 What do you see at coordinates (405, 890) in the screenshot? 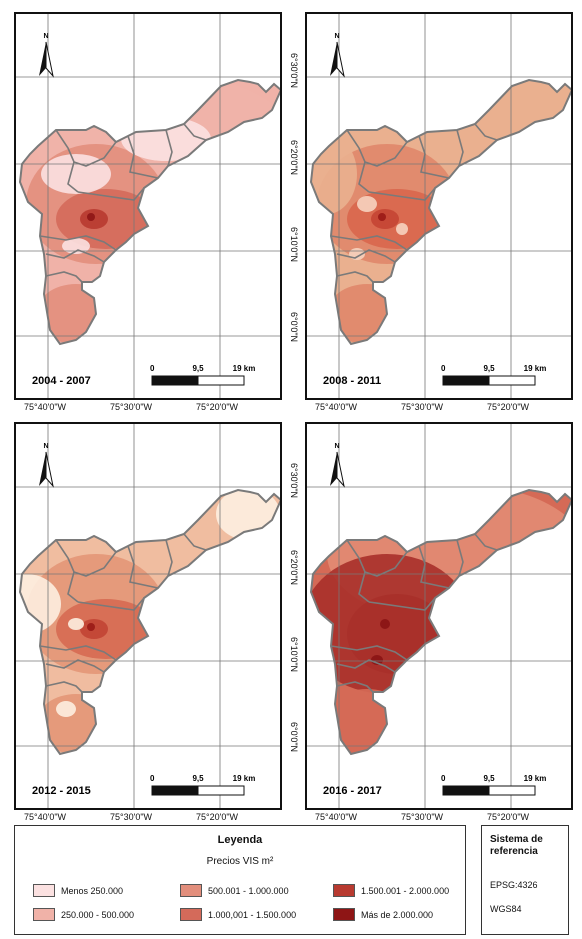
I see `legend-label: 1.500.001 - 2.000.000` at bounding box center [405, 890].